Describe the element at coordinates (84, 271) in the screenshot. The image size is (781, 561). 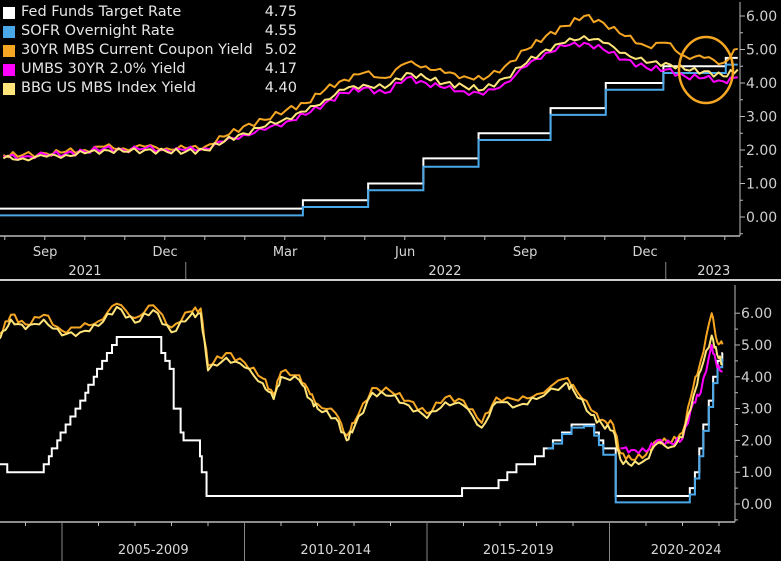
I see `x-year-label: 2021` at that location.